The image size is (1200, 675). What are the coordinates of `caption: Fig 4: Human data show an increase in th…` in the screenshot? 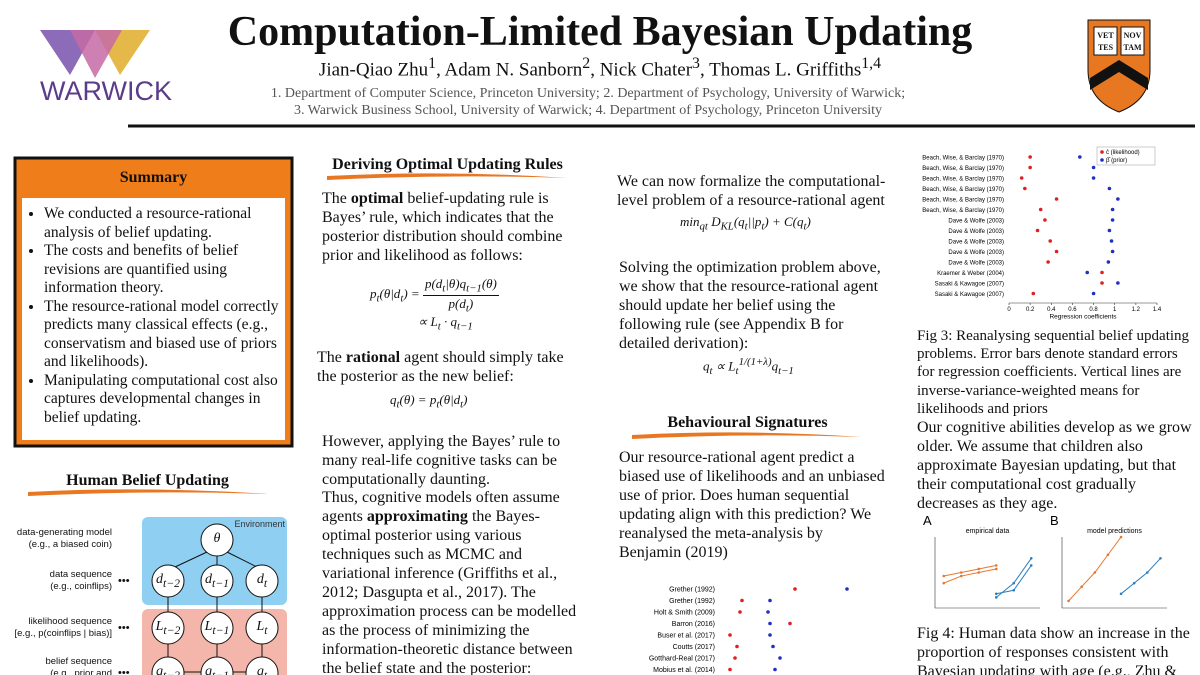 It's located at (1053, 650).